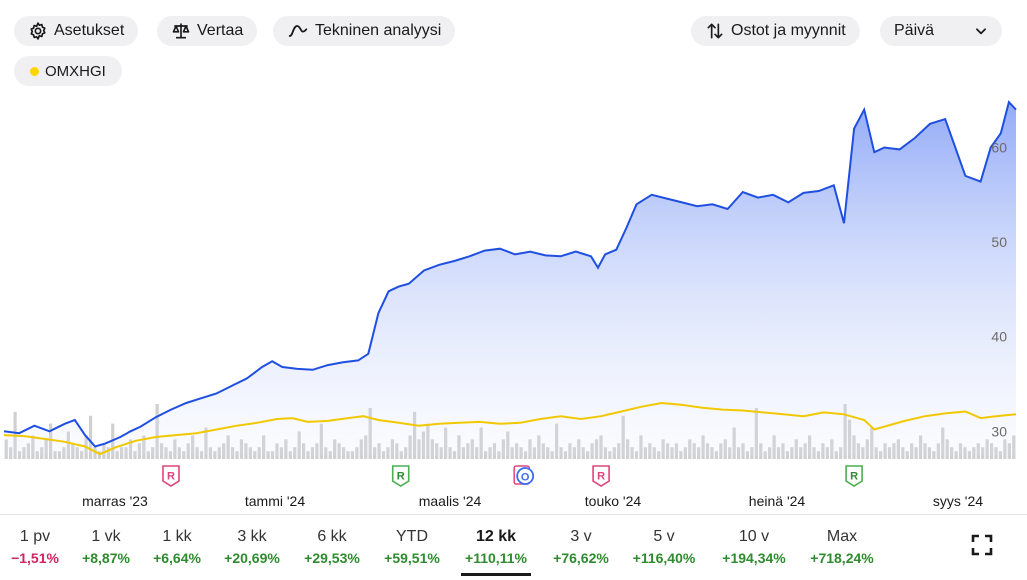 Image resolution: width=1027 pixels, height=580 pixels. Describe the element at coordinates (581, 546) in the screenshot. I see `period-tab: 3 v +76,62%` at that location.